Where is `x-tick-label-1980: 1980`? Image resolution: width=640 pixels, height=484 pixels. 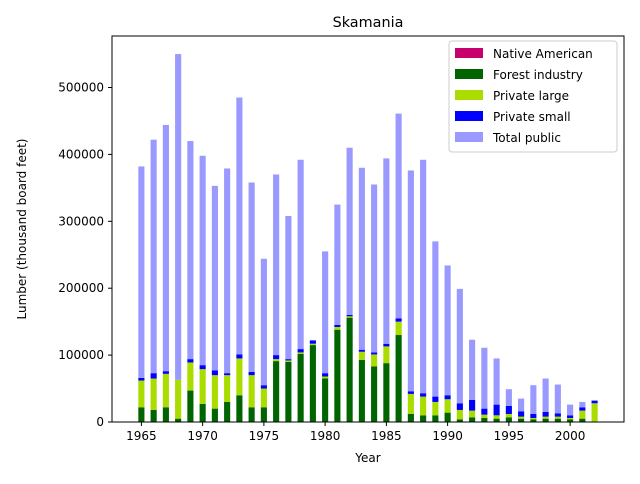 x-tick-label-1980: 1980 is located at coordinates (325, 436).